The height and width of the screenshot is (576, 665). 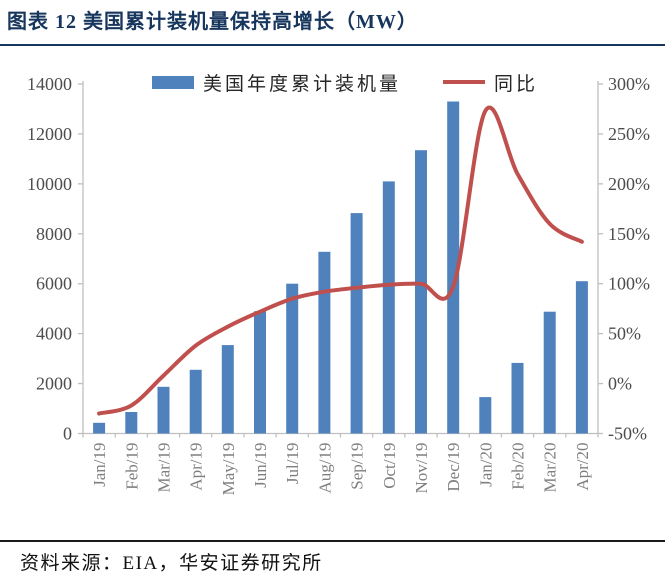 I want to click on chart-legend: 美国年度累计装机量 同比, so click(x=345, y=83).